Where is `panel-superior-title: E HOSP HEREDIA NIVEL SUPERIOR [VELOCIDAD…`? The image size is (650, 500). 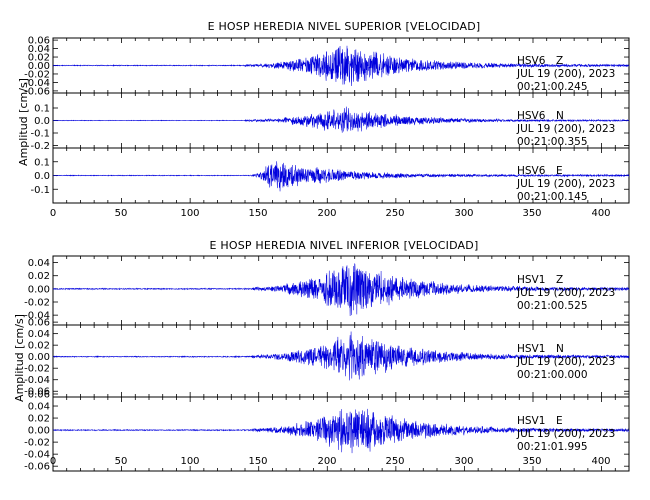 panel-superior-title: E HOSP HEREDIA NIVEL SUPERIOR [VELOCIDAD… is located at coordinates (344, 26).